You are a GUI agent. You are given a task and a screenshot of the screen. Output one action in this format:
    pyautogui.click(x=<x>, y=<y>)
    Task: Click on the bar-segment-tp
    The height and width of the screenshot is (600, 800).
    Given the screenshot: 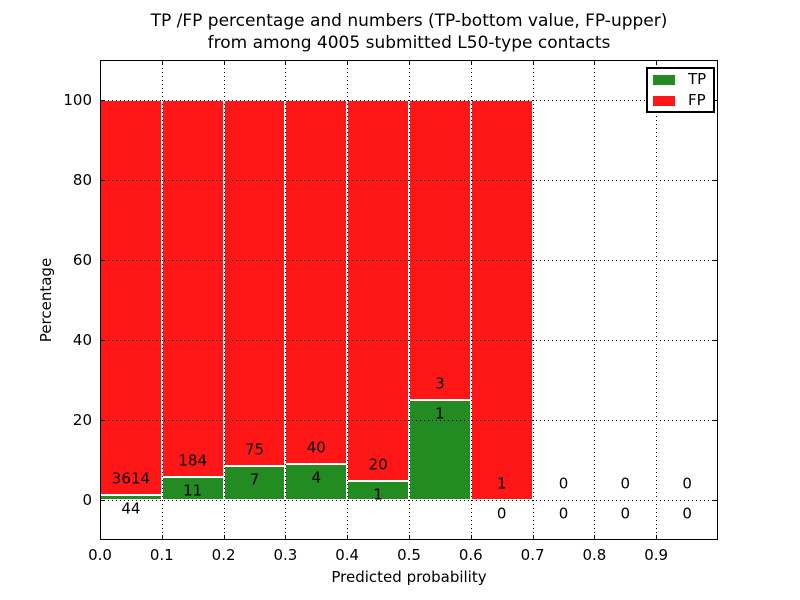 What is the action you would take?
    pyautogui.click(x=254, y=482)
    